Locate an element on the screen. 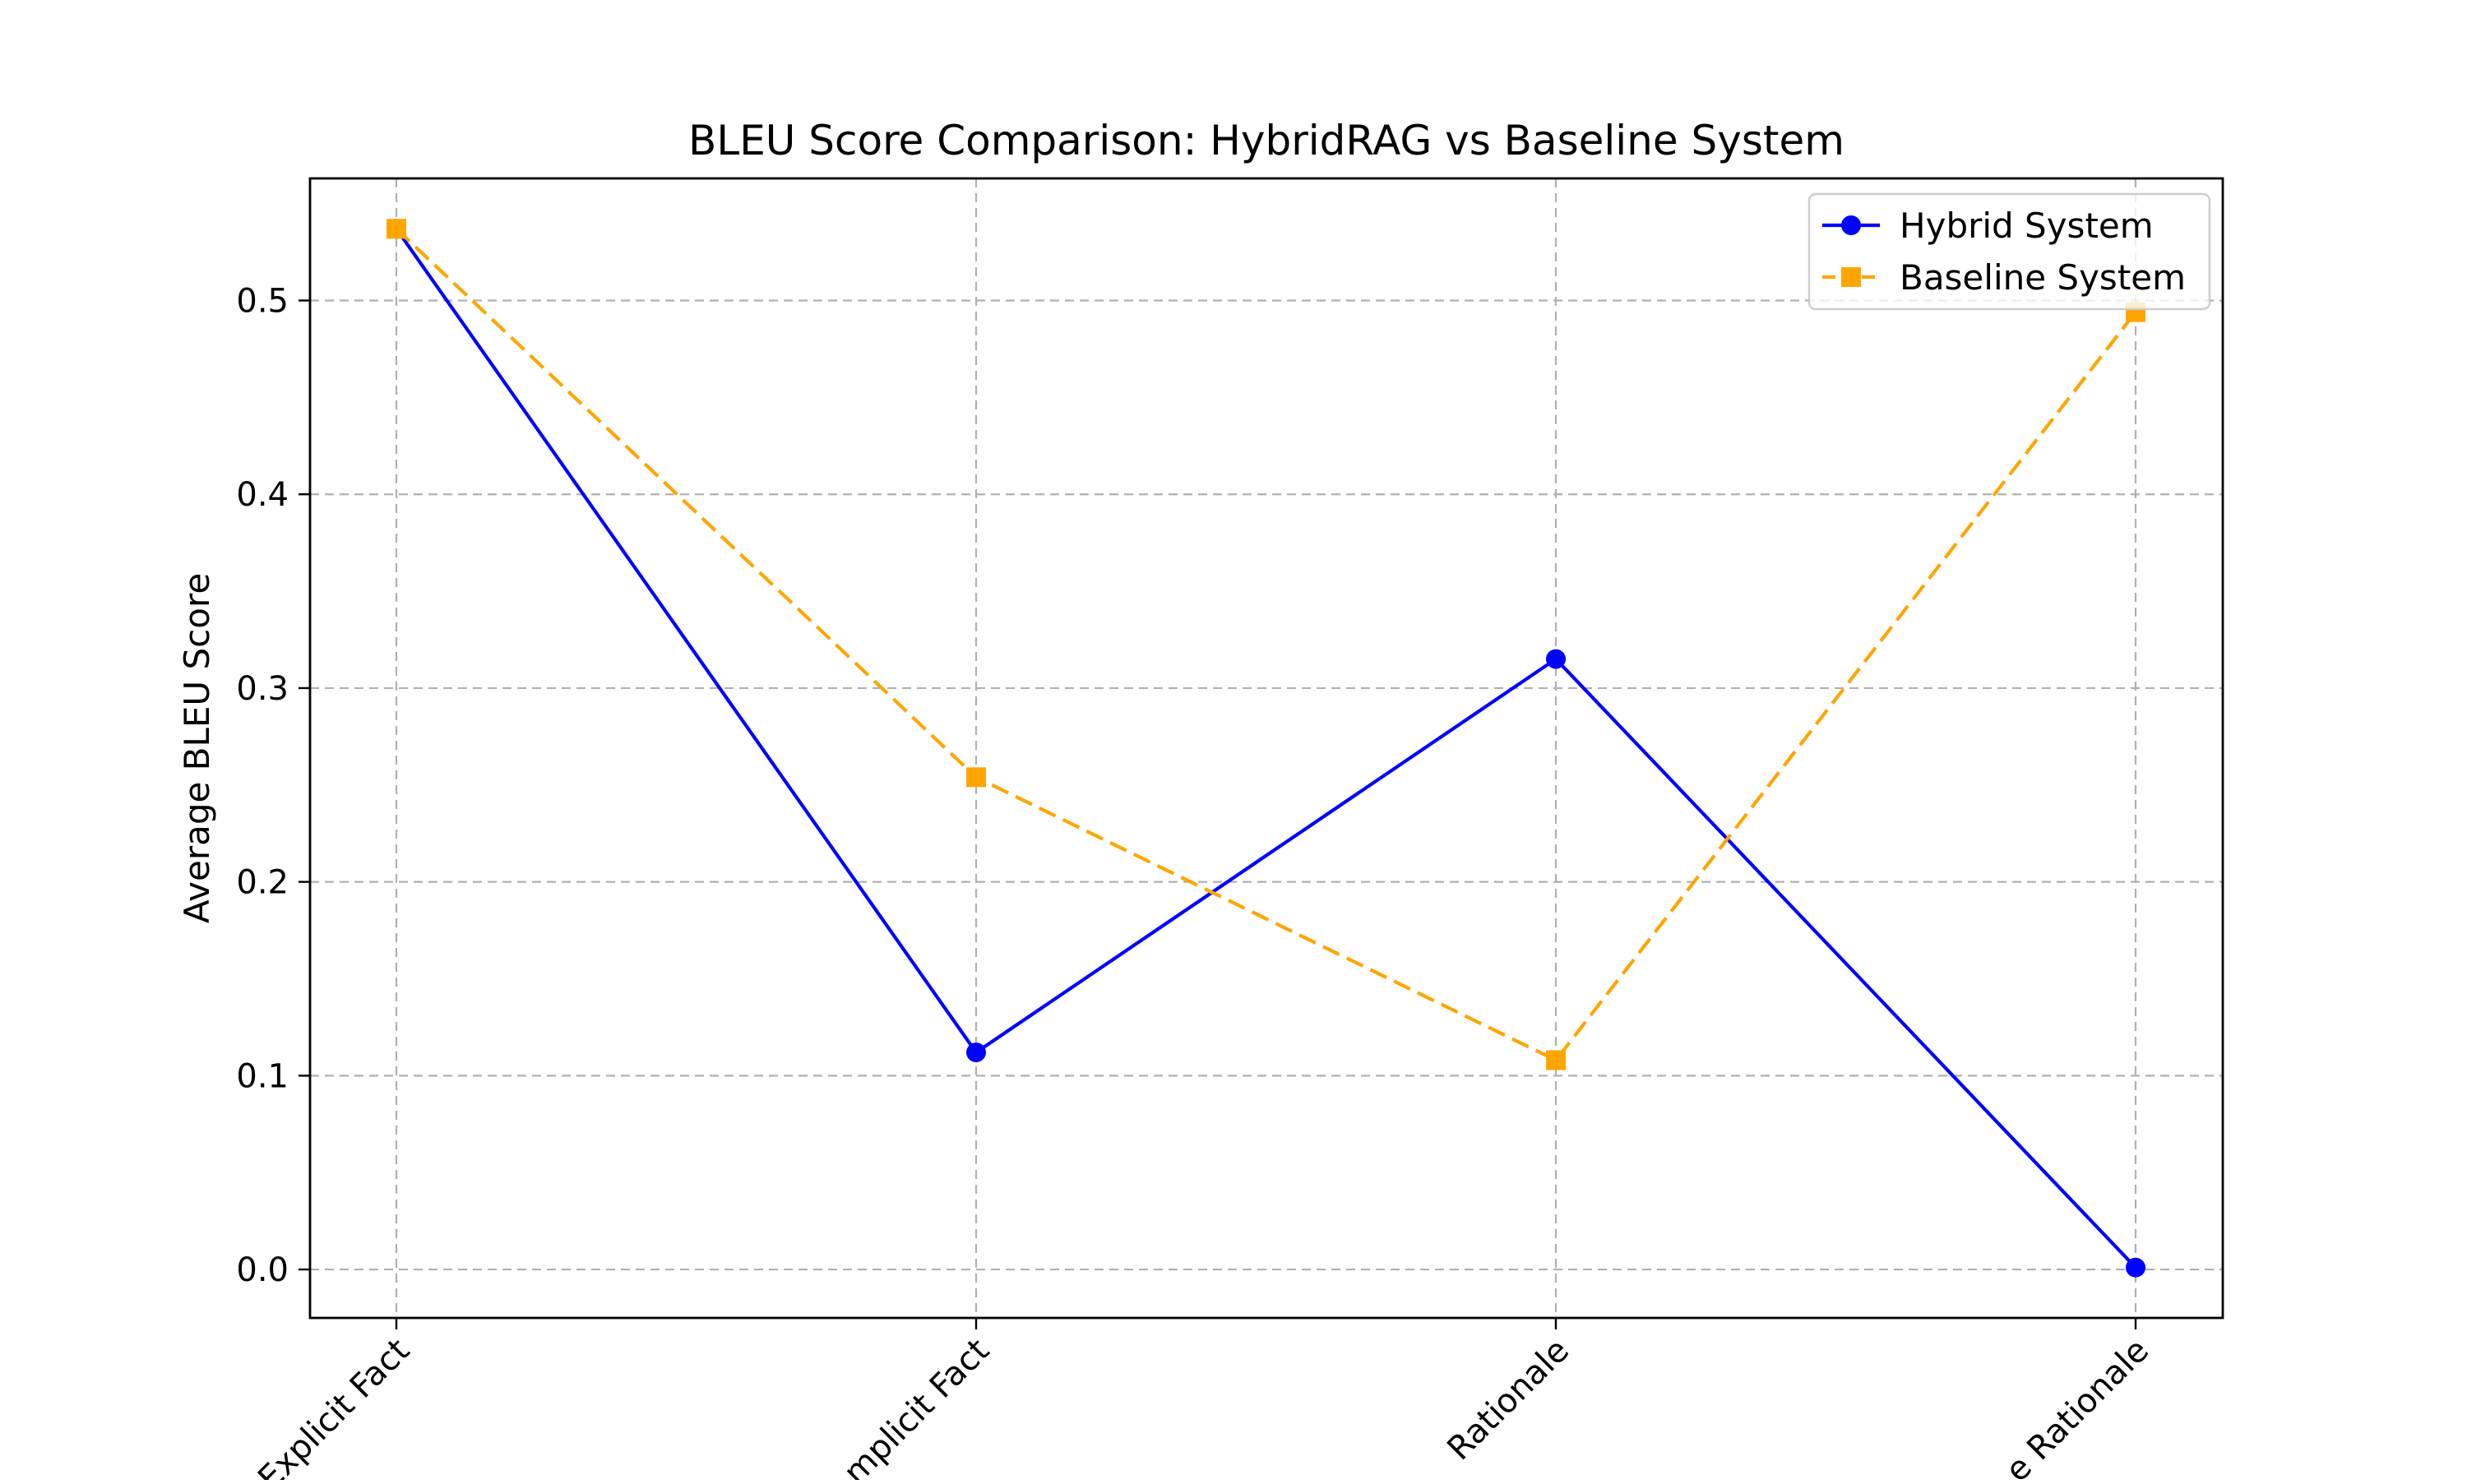 Image resolution: width=2467 pixels, height=1484 pixels. y-tick-label: 0.4 is located at coordinates (262, 495).